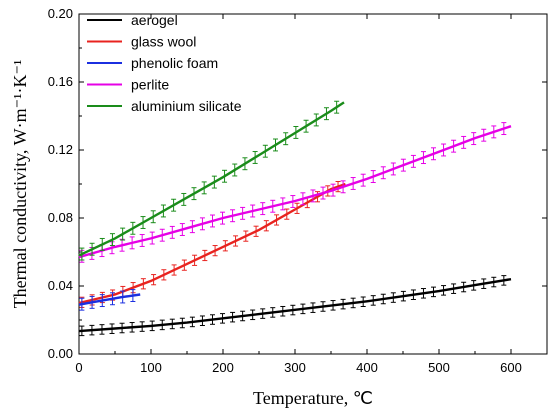 Image resolution: width=550 pixels, height=416 pixels. I want to click on series-aerogel, so click(295, 306).